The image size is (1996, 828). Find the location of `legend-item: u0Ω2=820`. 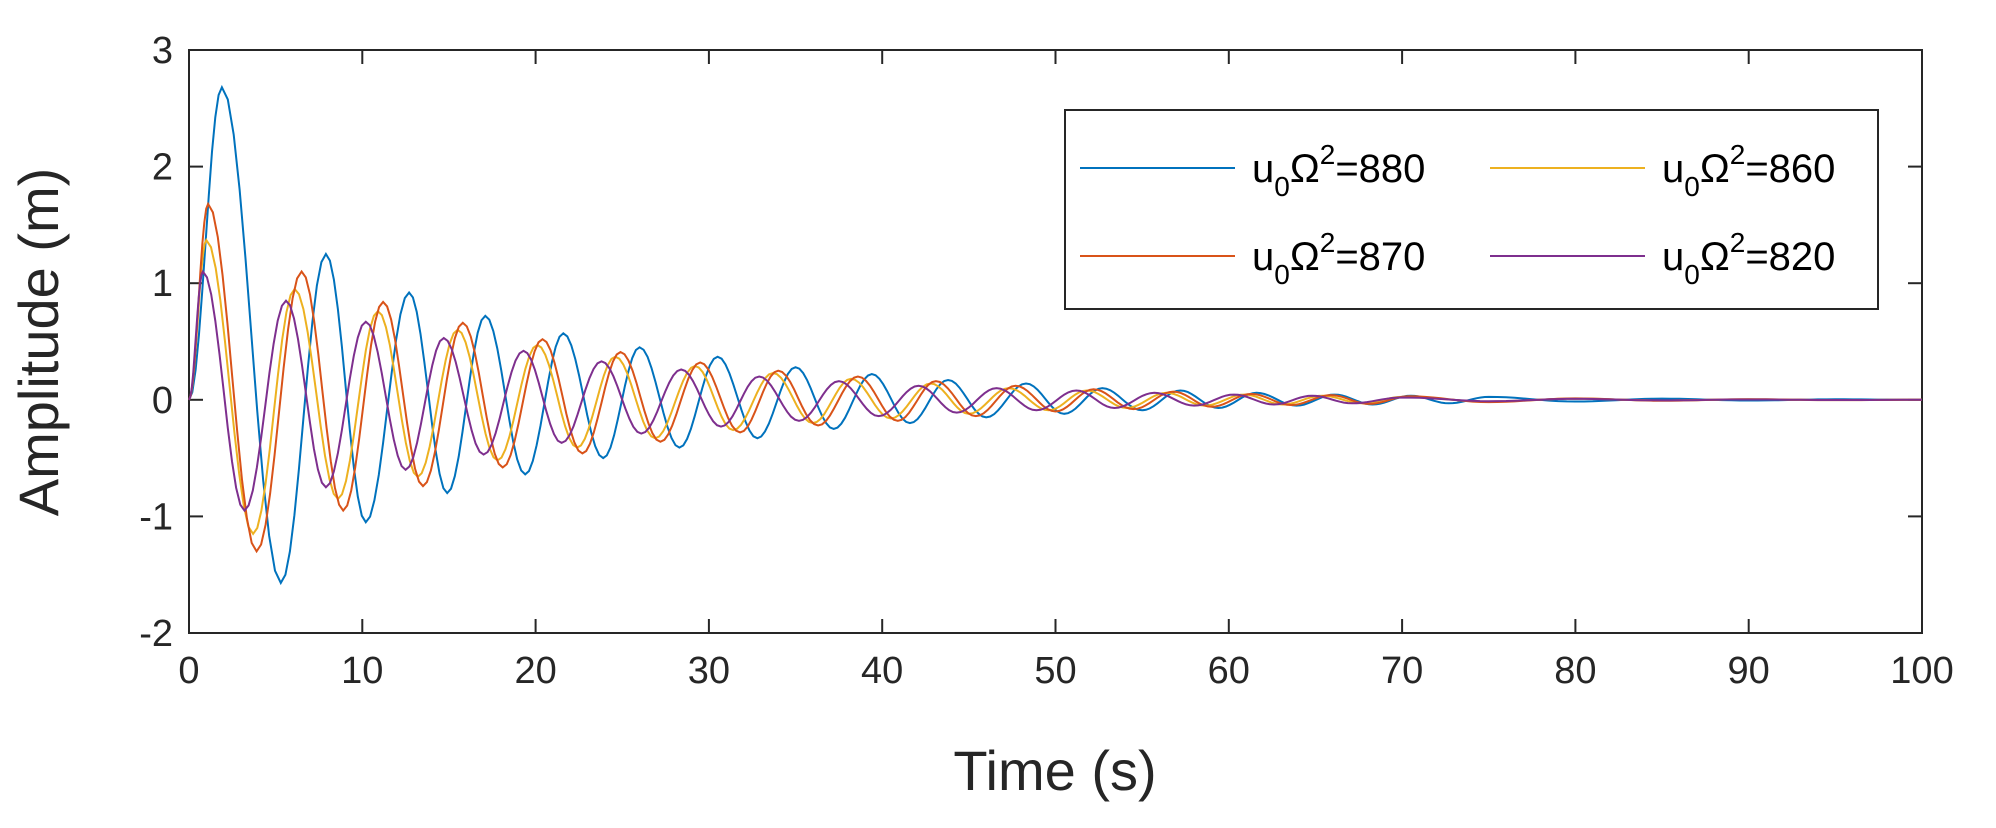

legend-item: u0Ω2=820 is located at coordinates (1662, 258).